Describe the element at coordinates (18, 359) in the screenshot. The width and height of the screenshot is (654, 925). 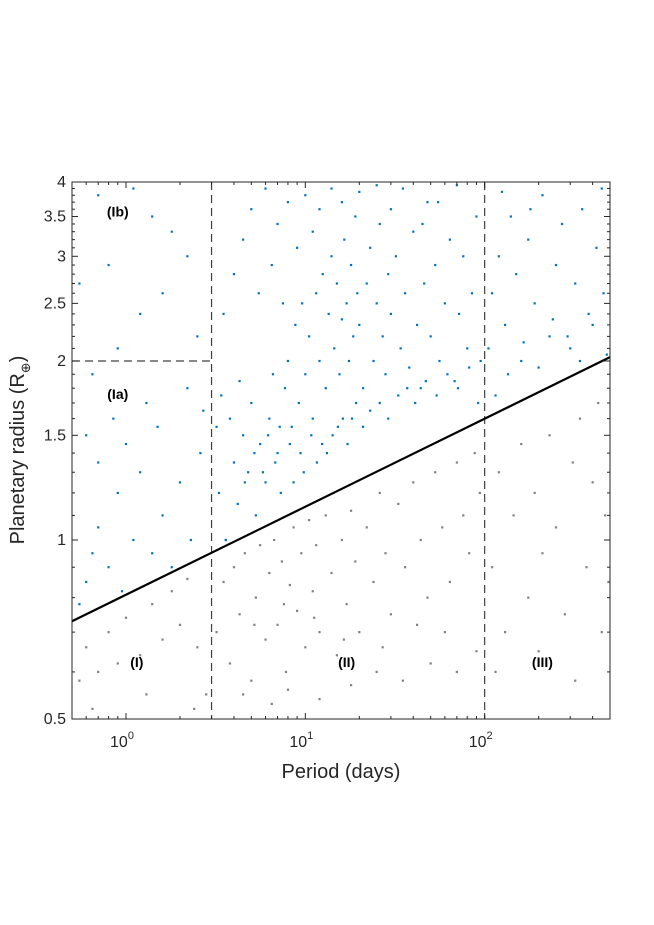
I see `y-axis-title-close: )` at that location.